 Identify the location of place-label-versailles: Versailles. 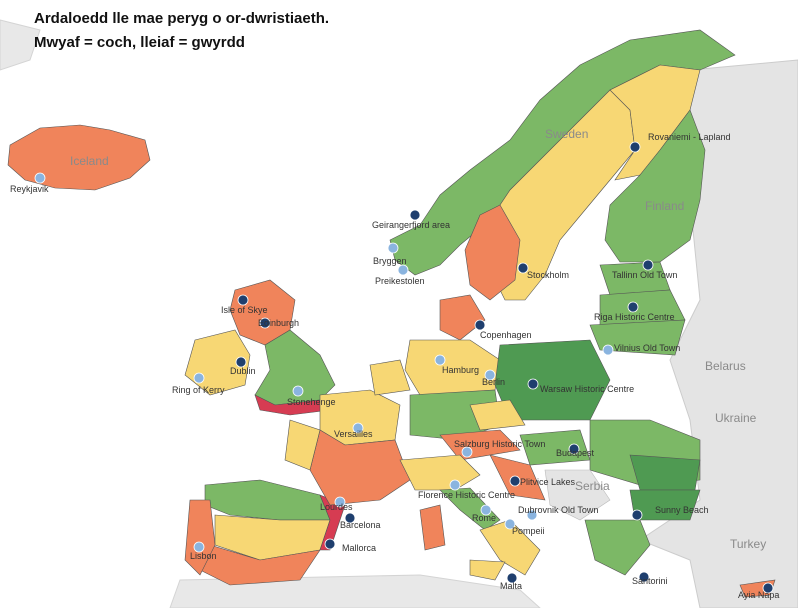
(353, 434).